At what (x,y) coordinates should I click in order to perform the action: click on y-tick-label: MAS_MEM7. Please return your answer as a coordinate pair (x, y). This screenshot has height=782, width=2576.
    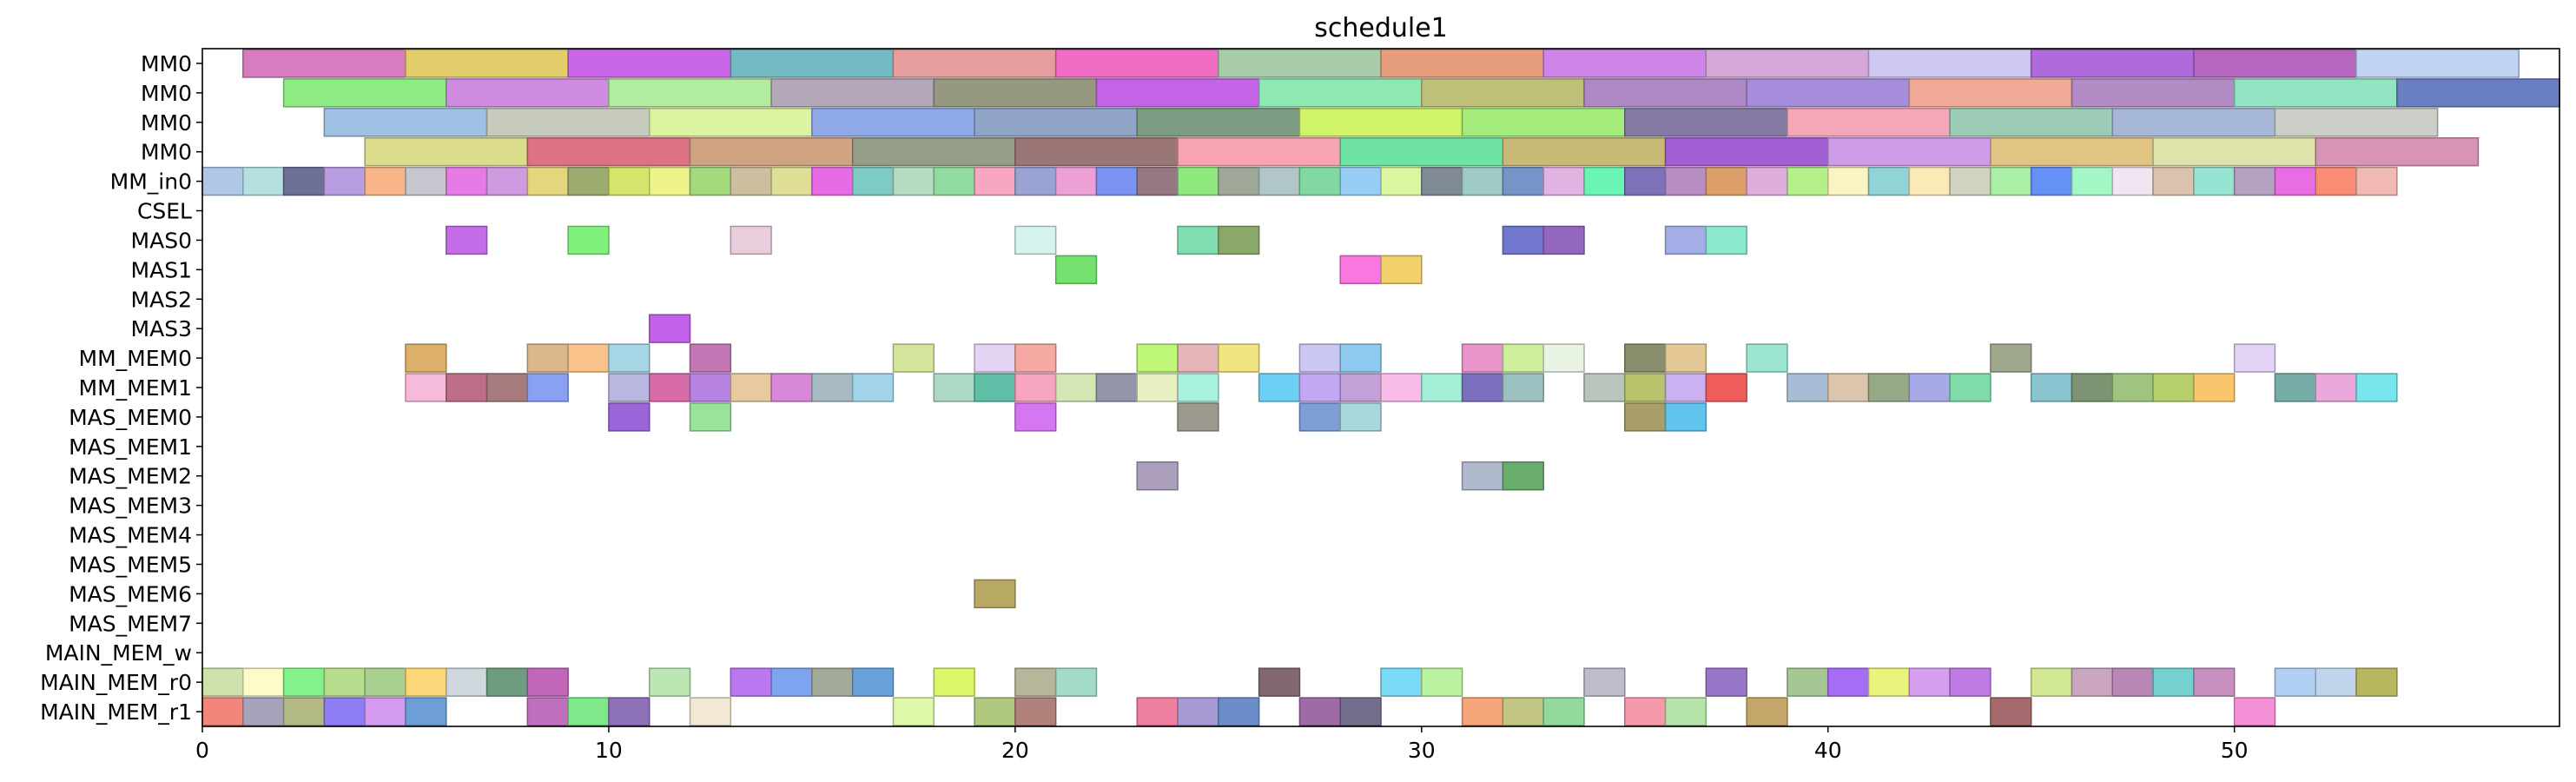
    Looking at the image, I should click on (130, 623).